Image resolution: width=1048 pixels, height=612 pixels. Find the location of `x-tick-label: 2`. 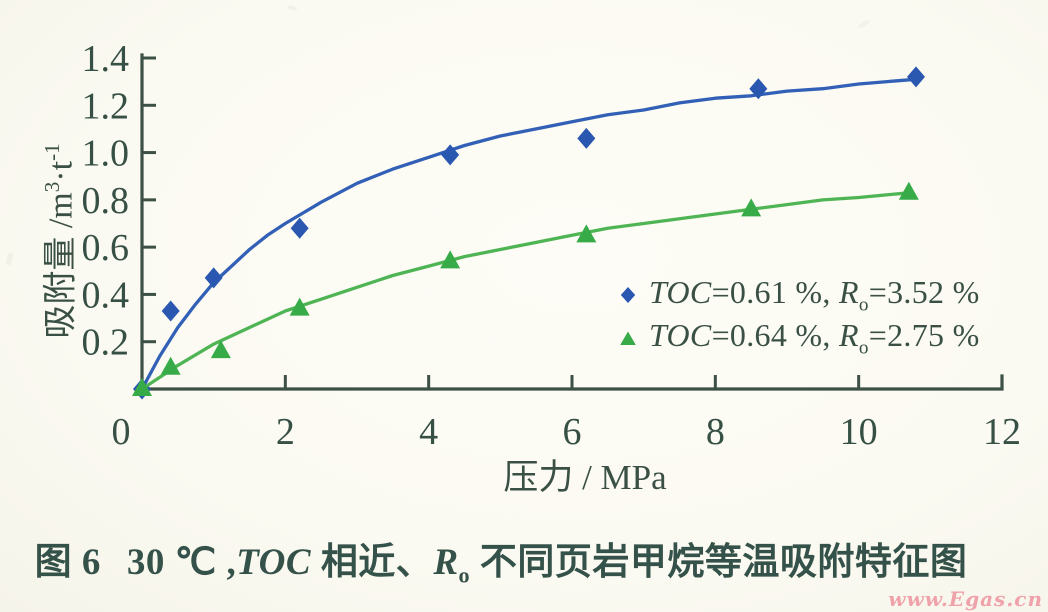

x-tick-label: 2 is located at coordinates (285, 432).